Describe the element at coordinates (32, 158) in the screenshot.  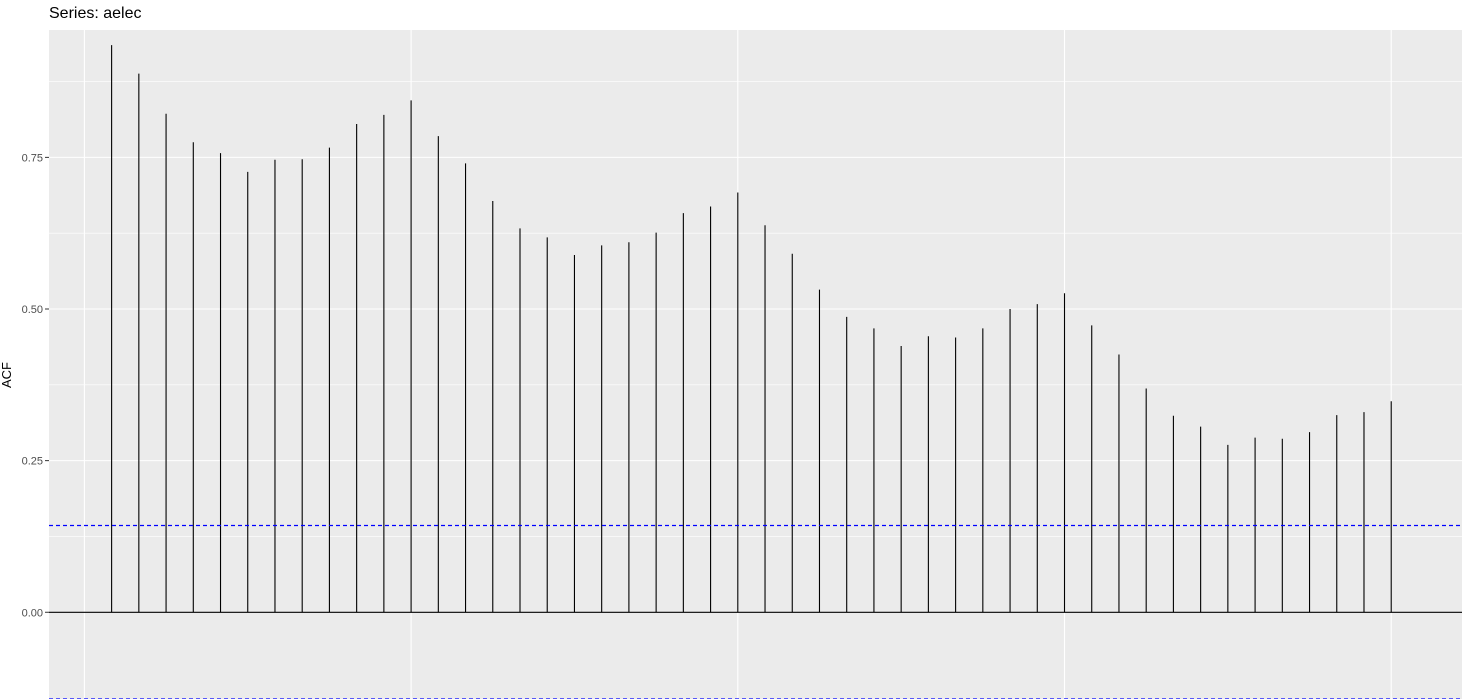
I see `y-tick-label: 0.75` at that location.